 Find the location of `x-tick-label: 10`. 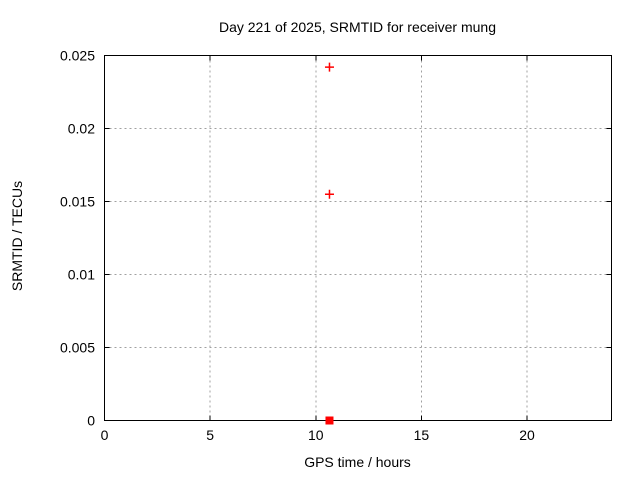

x-tick-label: 10 is located at coordinates (316, 435).